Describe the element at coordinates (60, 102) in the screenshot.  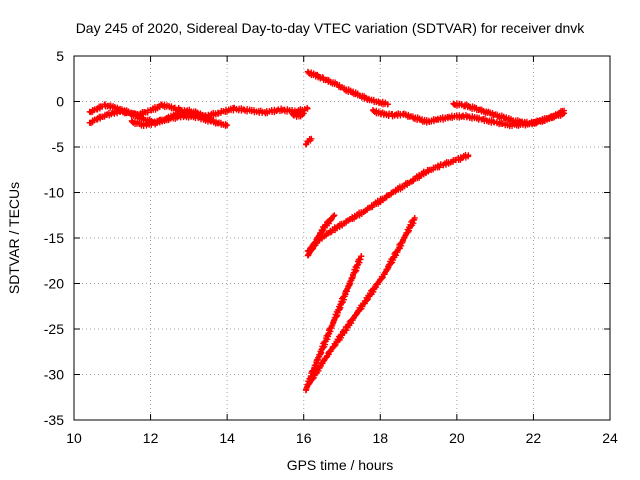
I see `y-tick-label: 0` at that location.